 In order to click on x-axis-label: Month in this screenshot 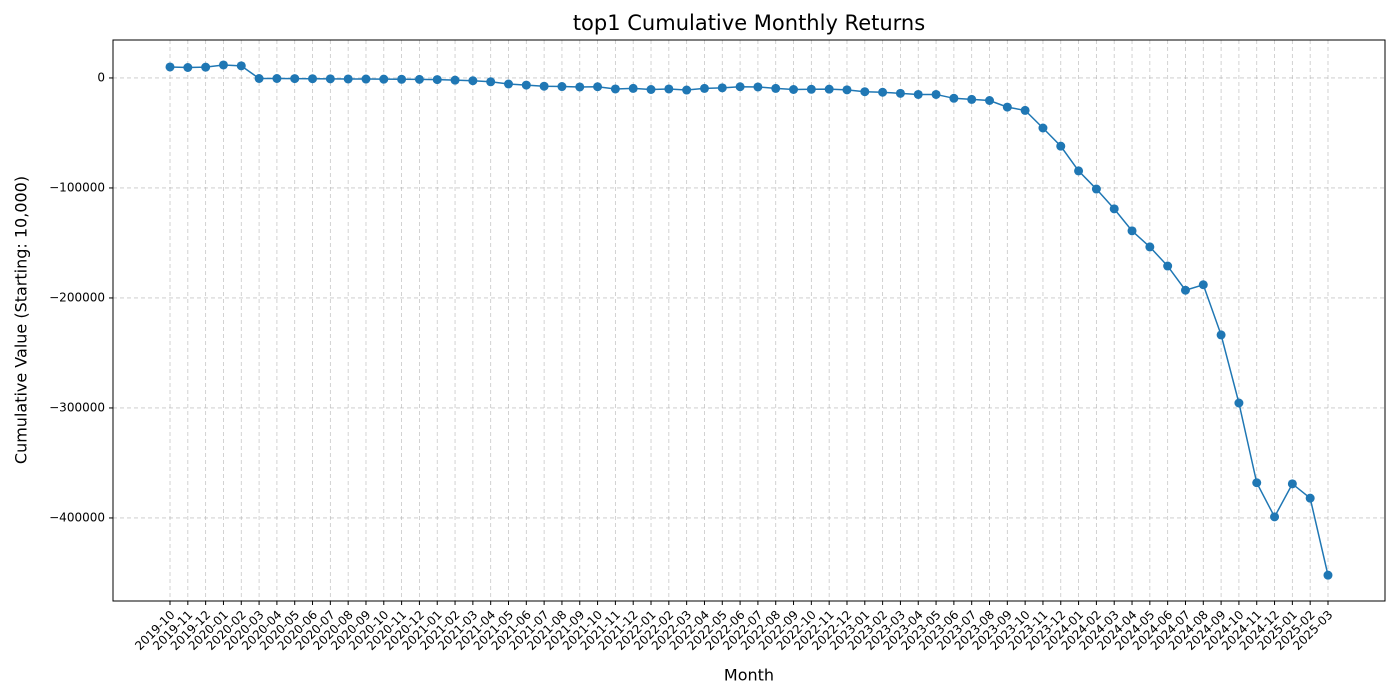, I will do `click(749, 675)`.